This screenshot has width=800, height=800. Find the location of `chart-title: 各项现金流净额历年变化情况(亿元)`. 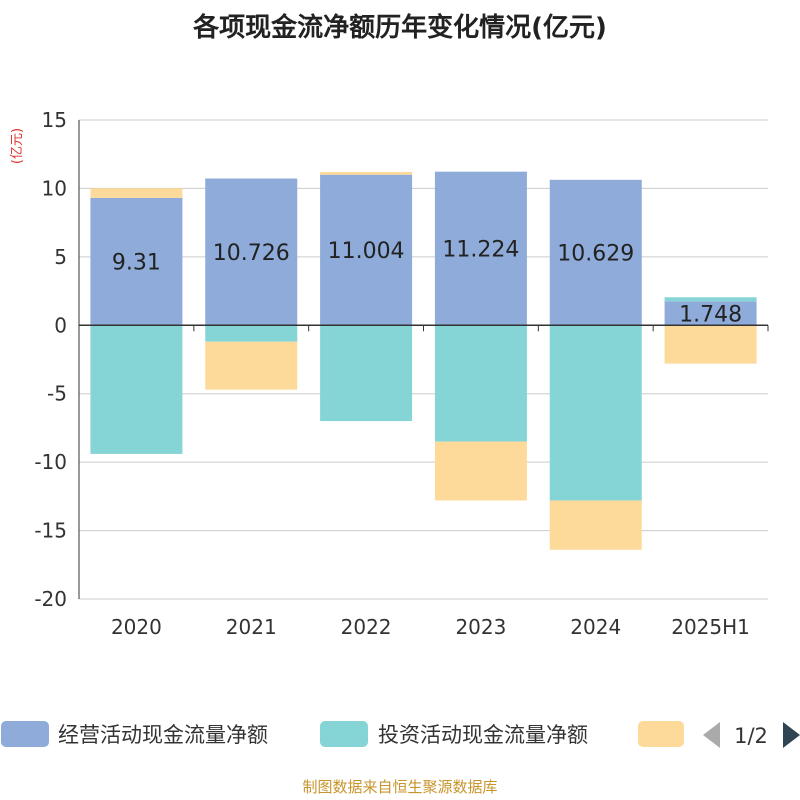

chart-title: 各项现金流净额历年变化情况(亿元) is located at coordinates (399, 27).